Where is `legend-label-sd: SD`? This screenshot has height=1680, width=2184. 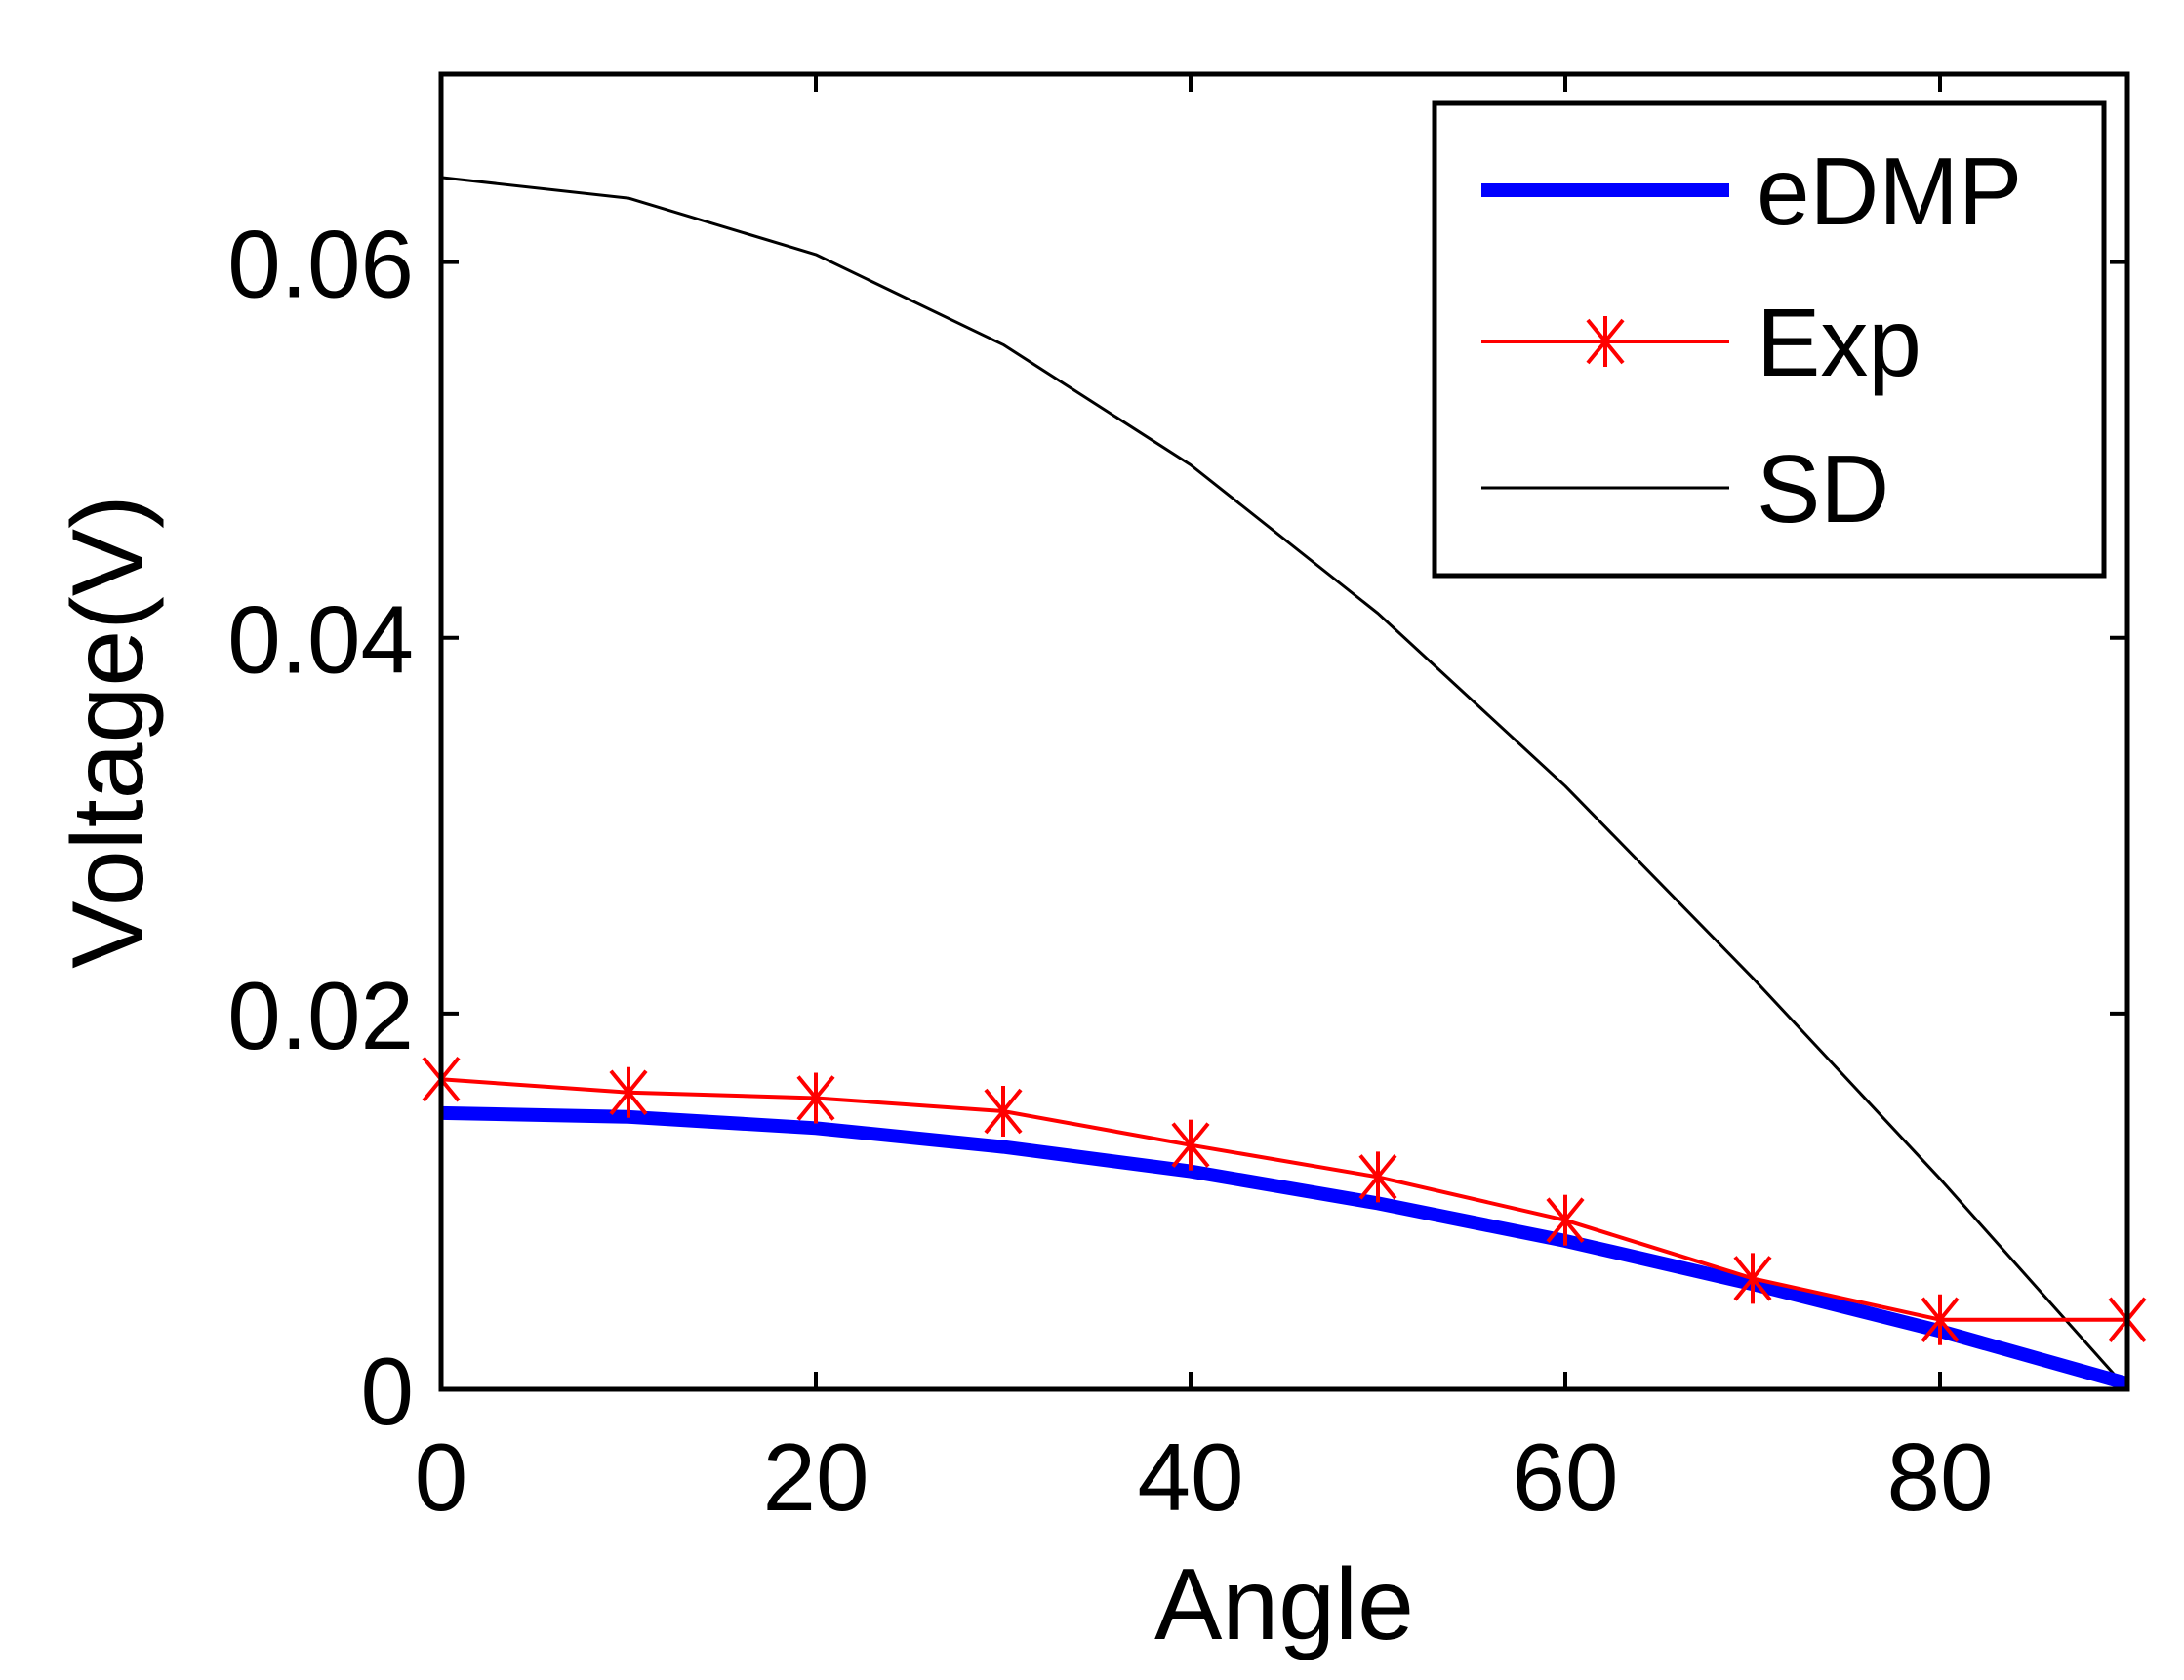
legend-label-sd: SD is located at coordinates (1823, 488).